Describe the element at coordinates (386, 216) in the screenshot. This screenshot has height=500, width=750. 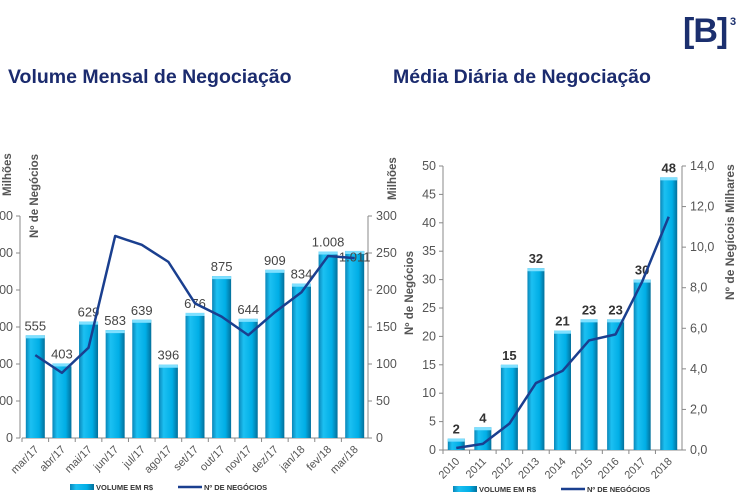
I see `right-tick-label: 300` at that location.